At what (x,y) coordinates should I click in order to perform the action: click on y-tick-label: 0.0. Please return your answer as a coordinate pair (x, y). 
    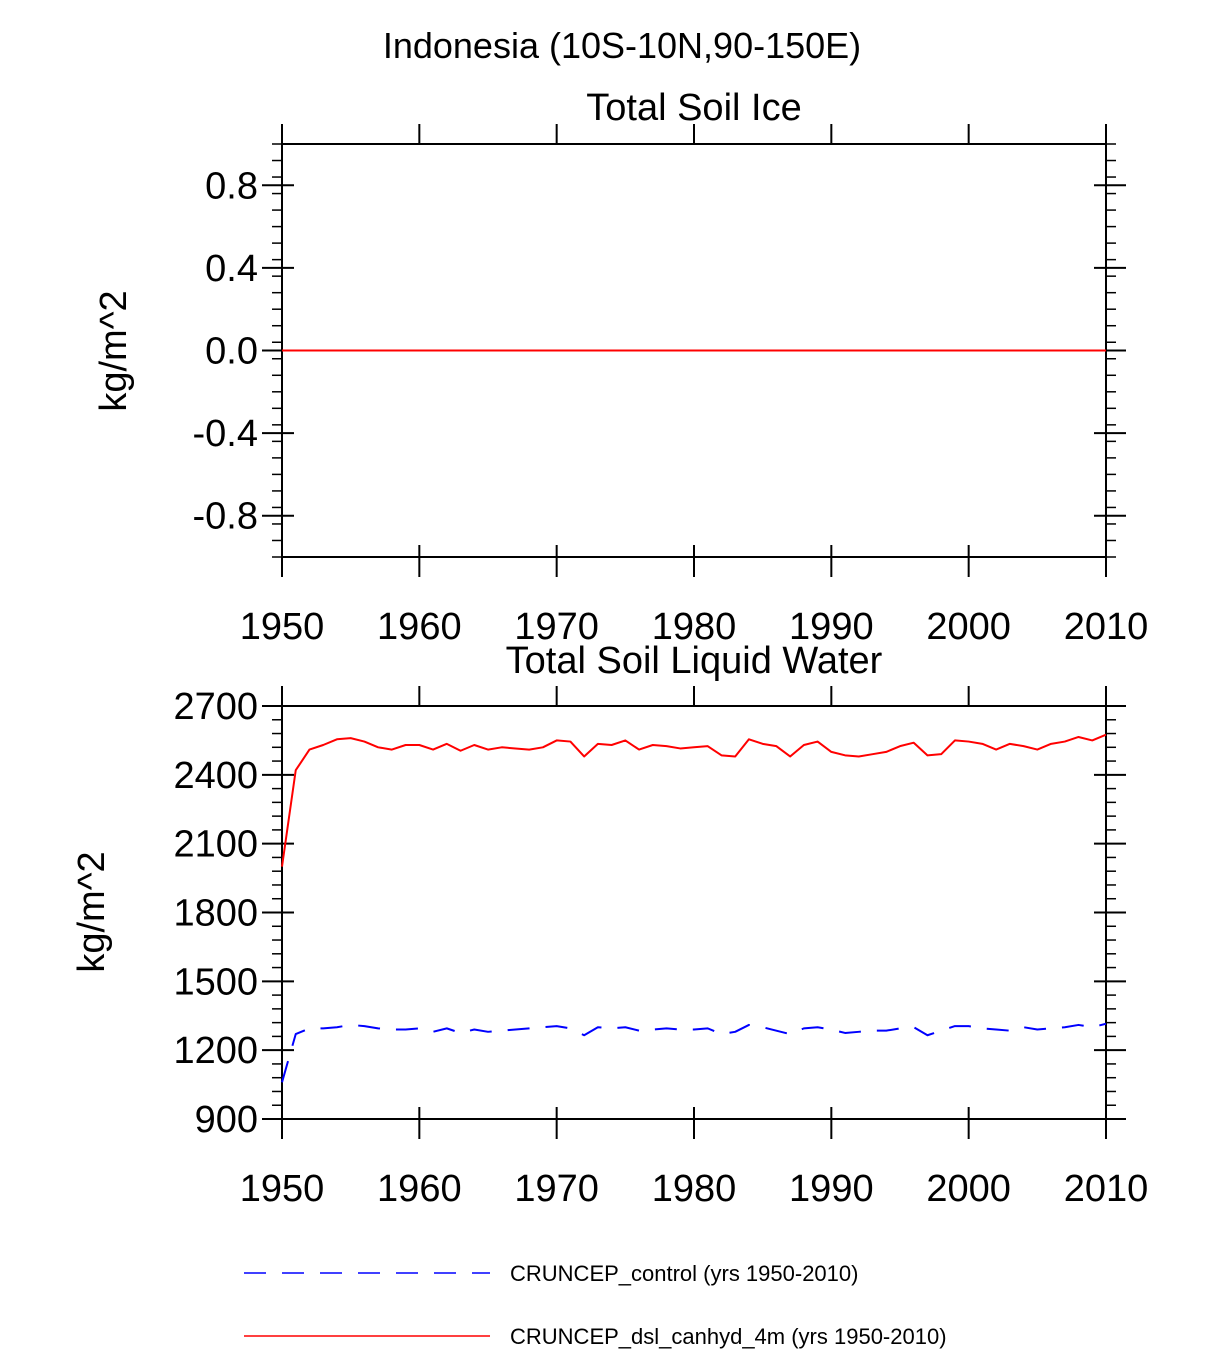
    Looking at the image, I should click on (231, 352).